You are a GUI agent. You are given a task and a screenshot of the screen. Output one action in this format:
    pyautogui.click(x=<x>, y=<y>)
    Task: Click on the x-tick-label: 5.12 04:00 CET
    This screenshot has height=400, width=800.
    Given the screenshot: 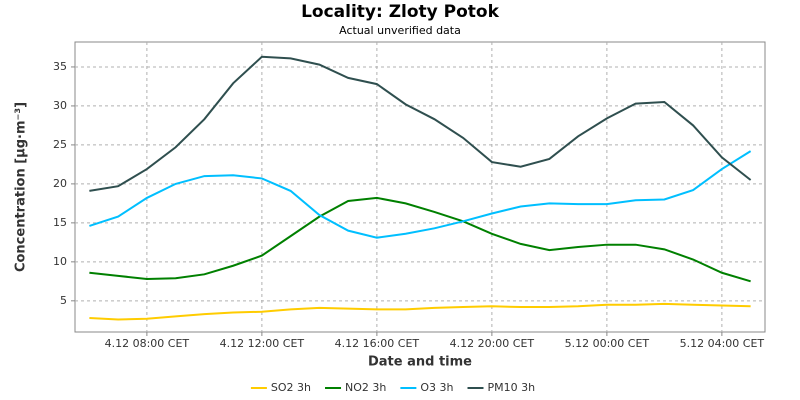 What is the action you would take?
    pyautogui.click(x=722, y=343)
    